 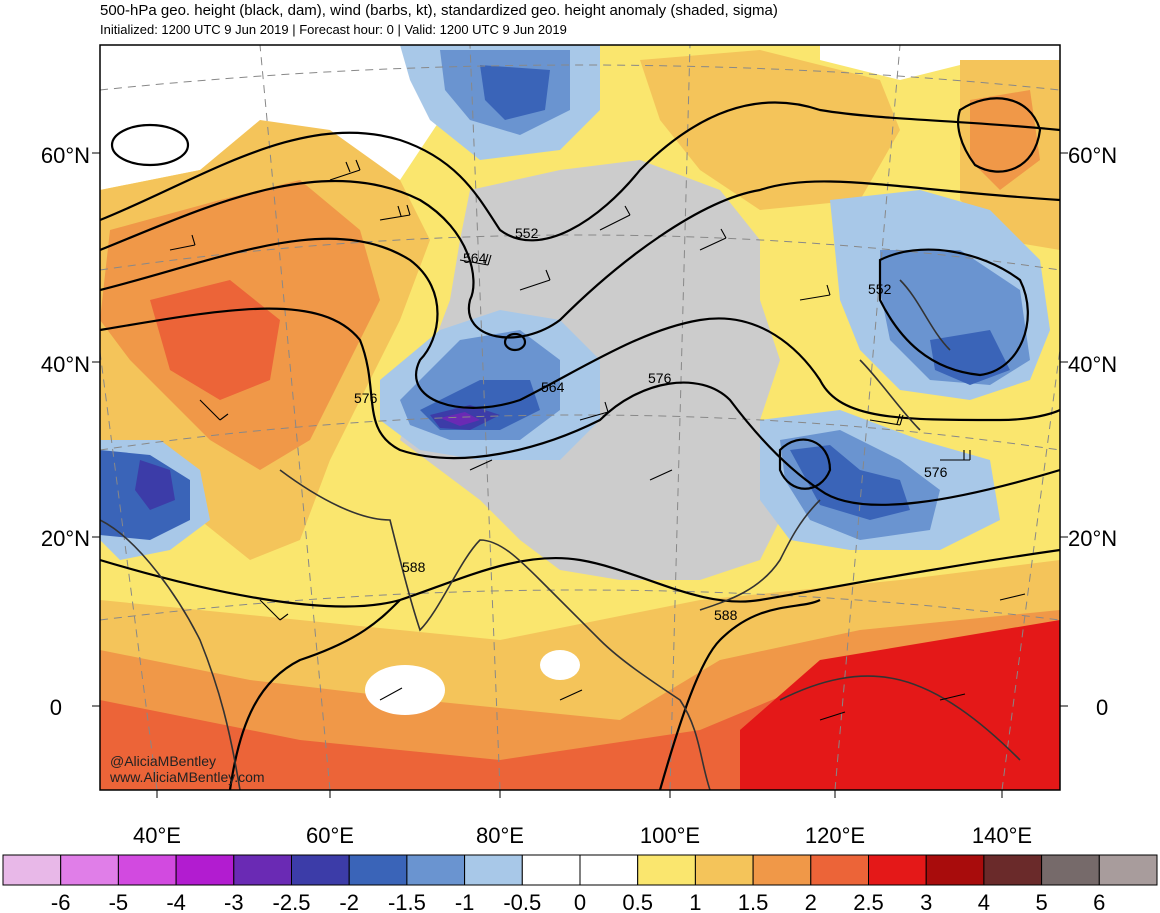 What do you see at coordinates (405, 690) in the screenshot?
I see `anomaly-neutral-arabian` at bounding box center [405, 690].